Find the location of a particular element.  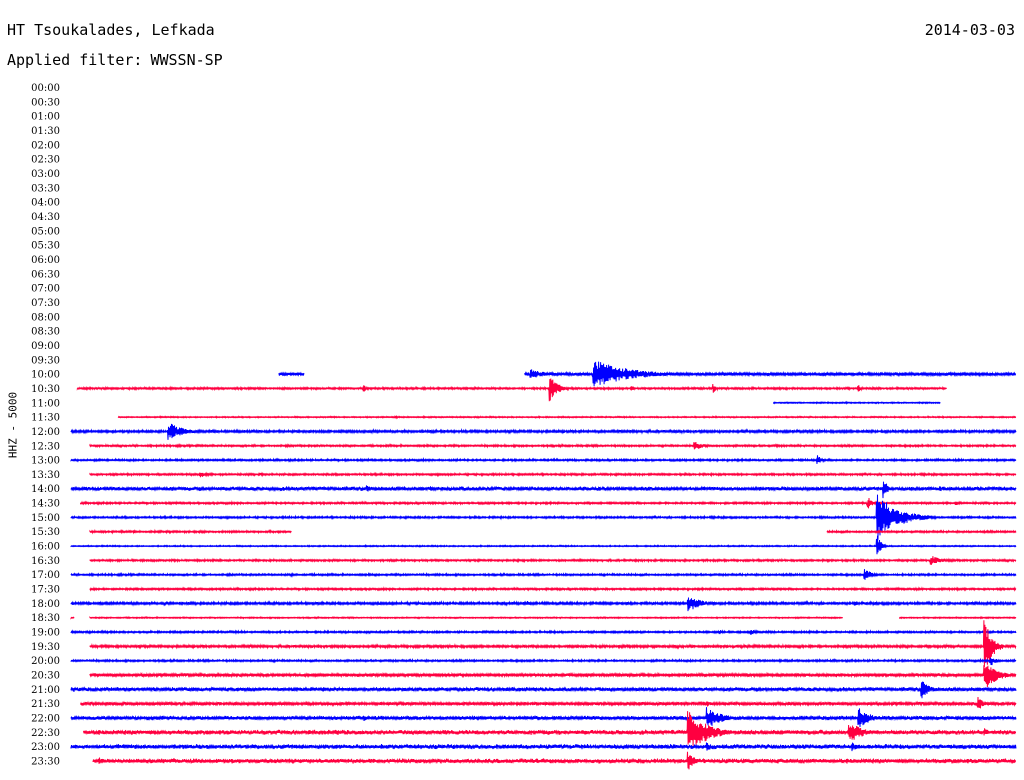

time-label: 17:00 is located at coordinates (45, 575).